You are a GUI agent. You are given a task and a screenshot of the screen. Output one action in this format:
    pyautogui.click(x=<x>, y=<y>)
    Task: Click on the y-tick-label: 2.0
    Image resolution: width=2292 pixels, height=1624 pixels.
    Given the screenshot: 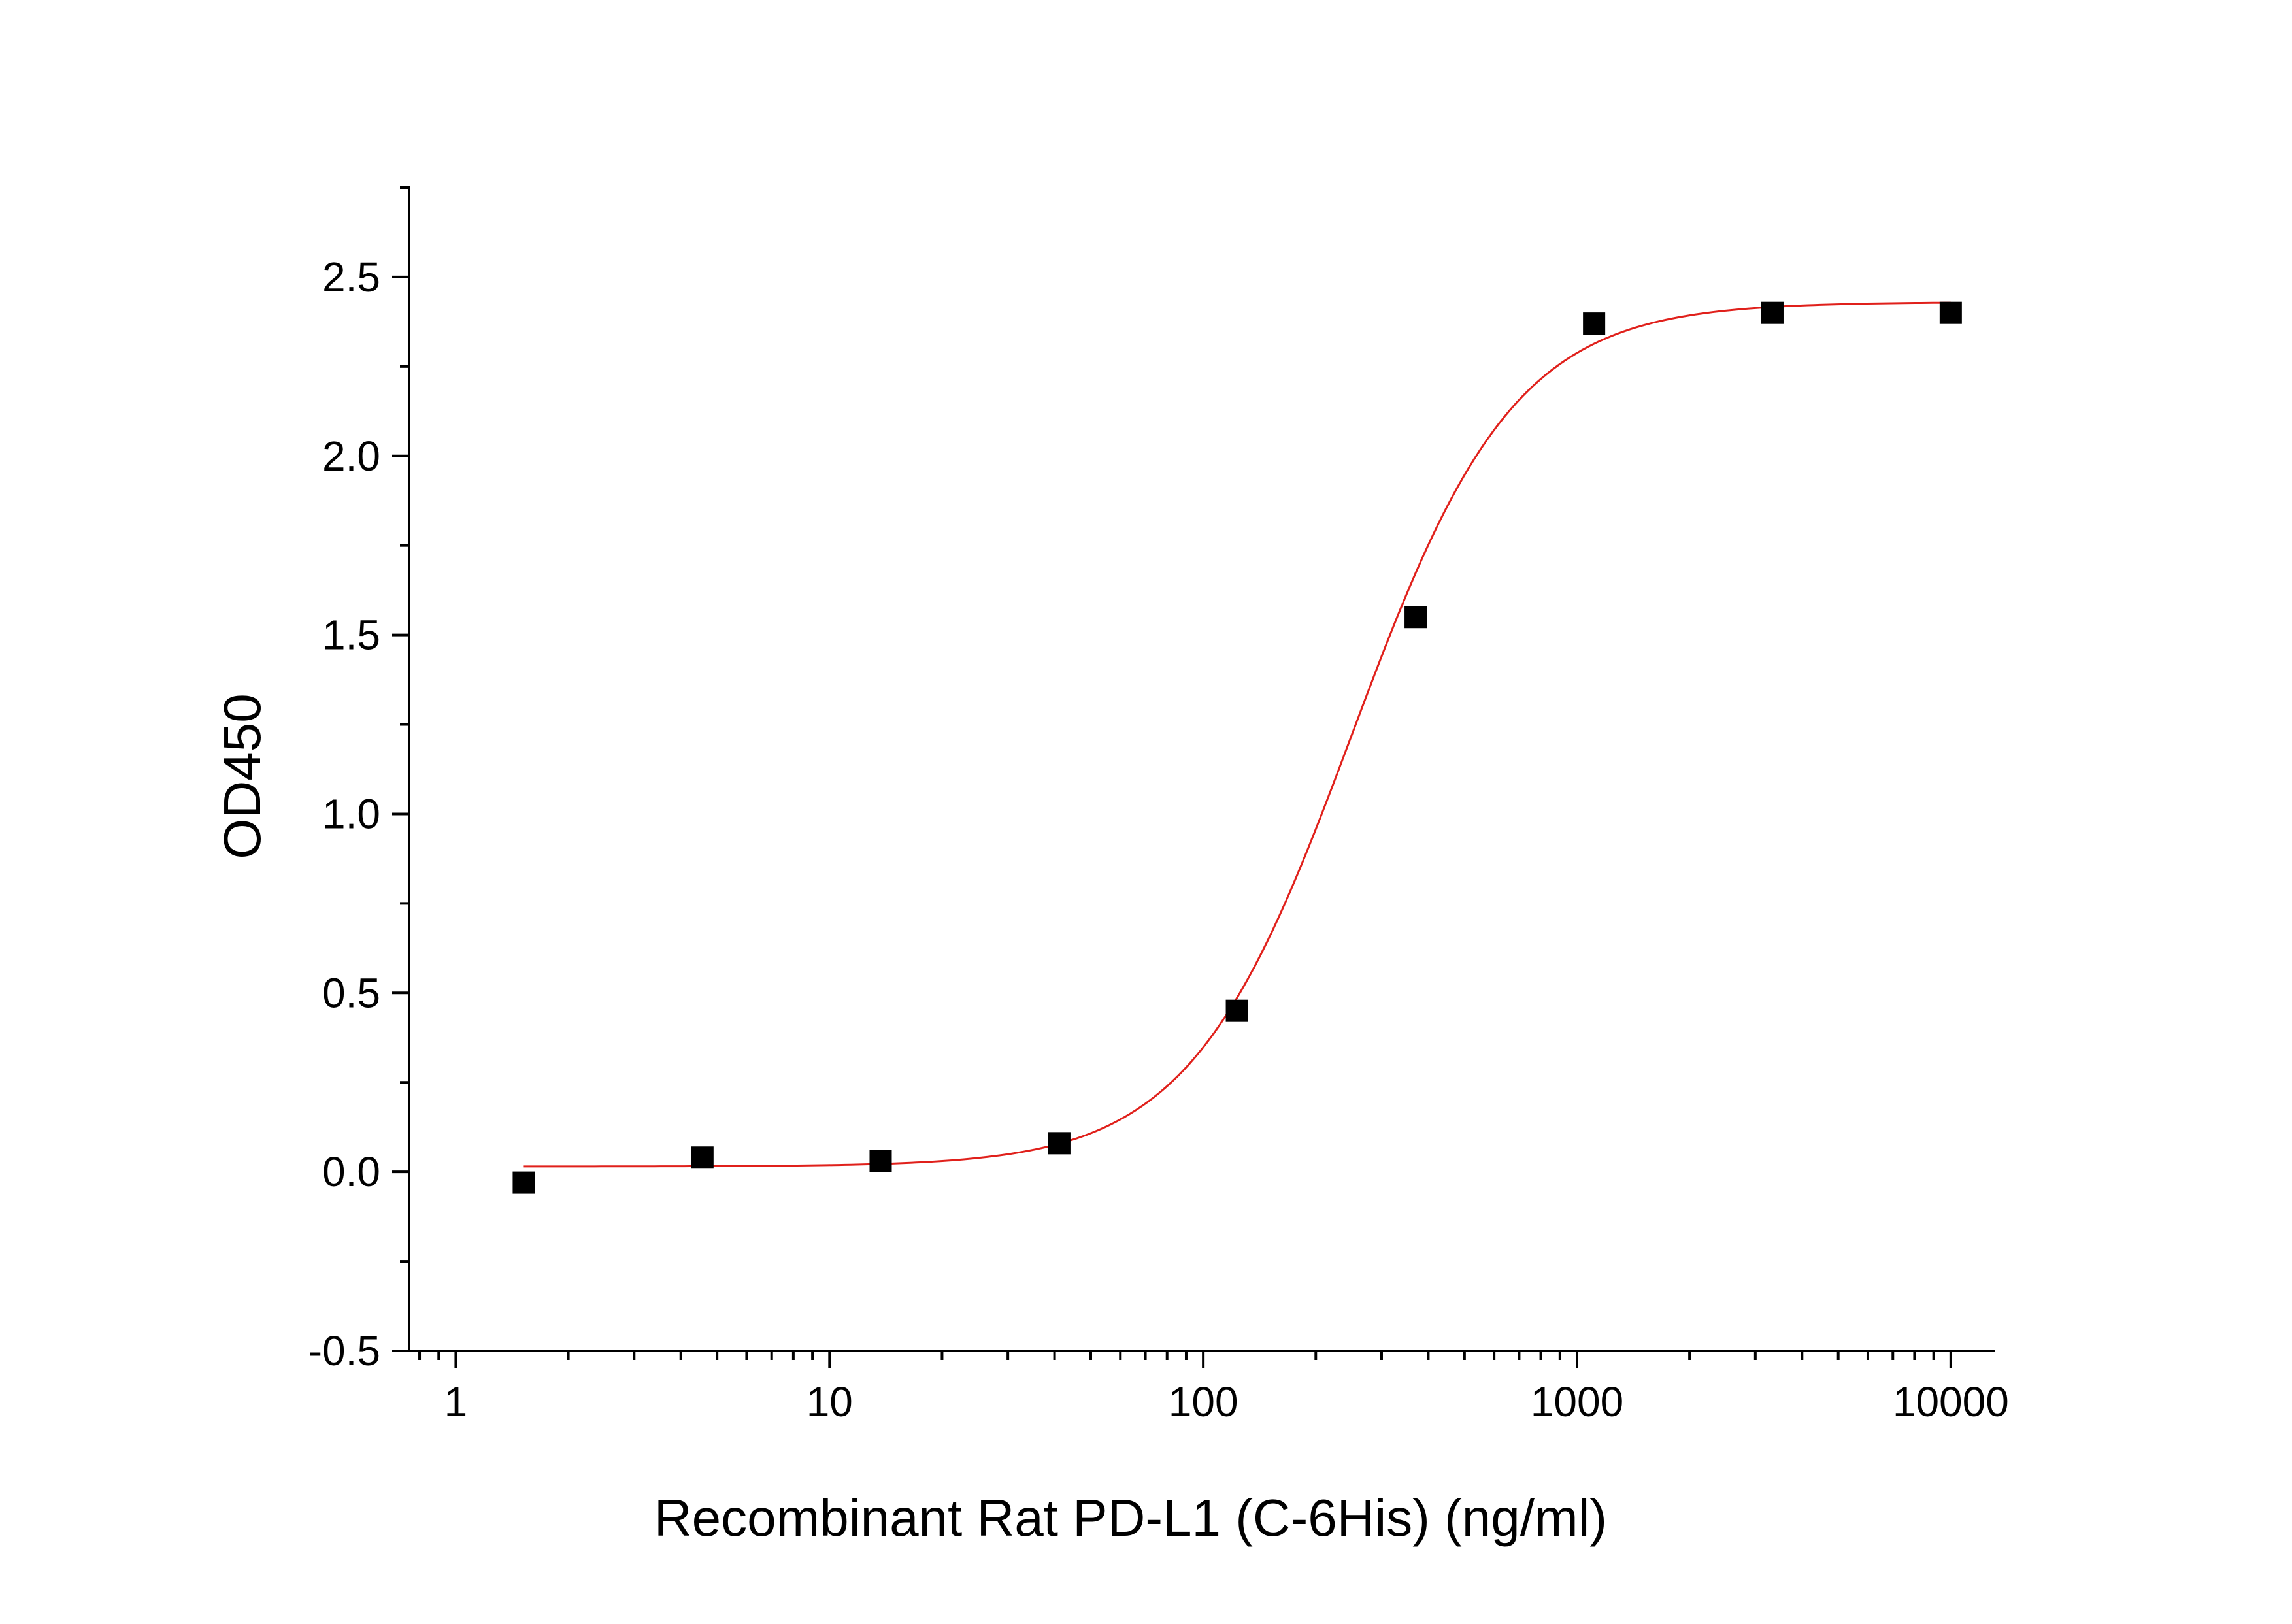 What is the action you would take?
    pyautogui.click(x=351, y=456)
    